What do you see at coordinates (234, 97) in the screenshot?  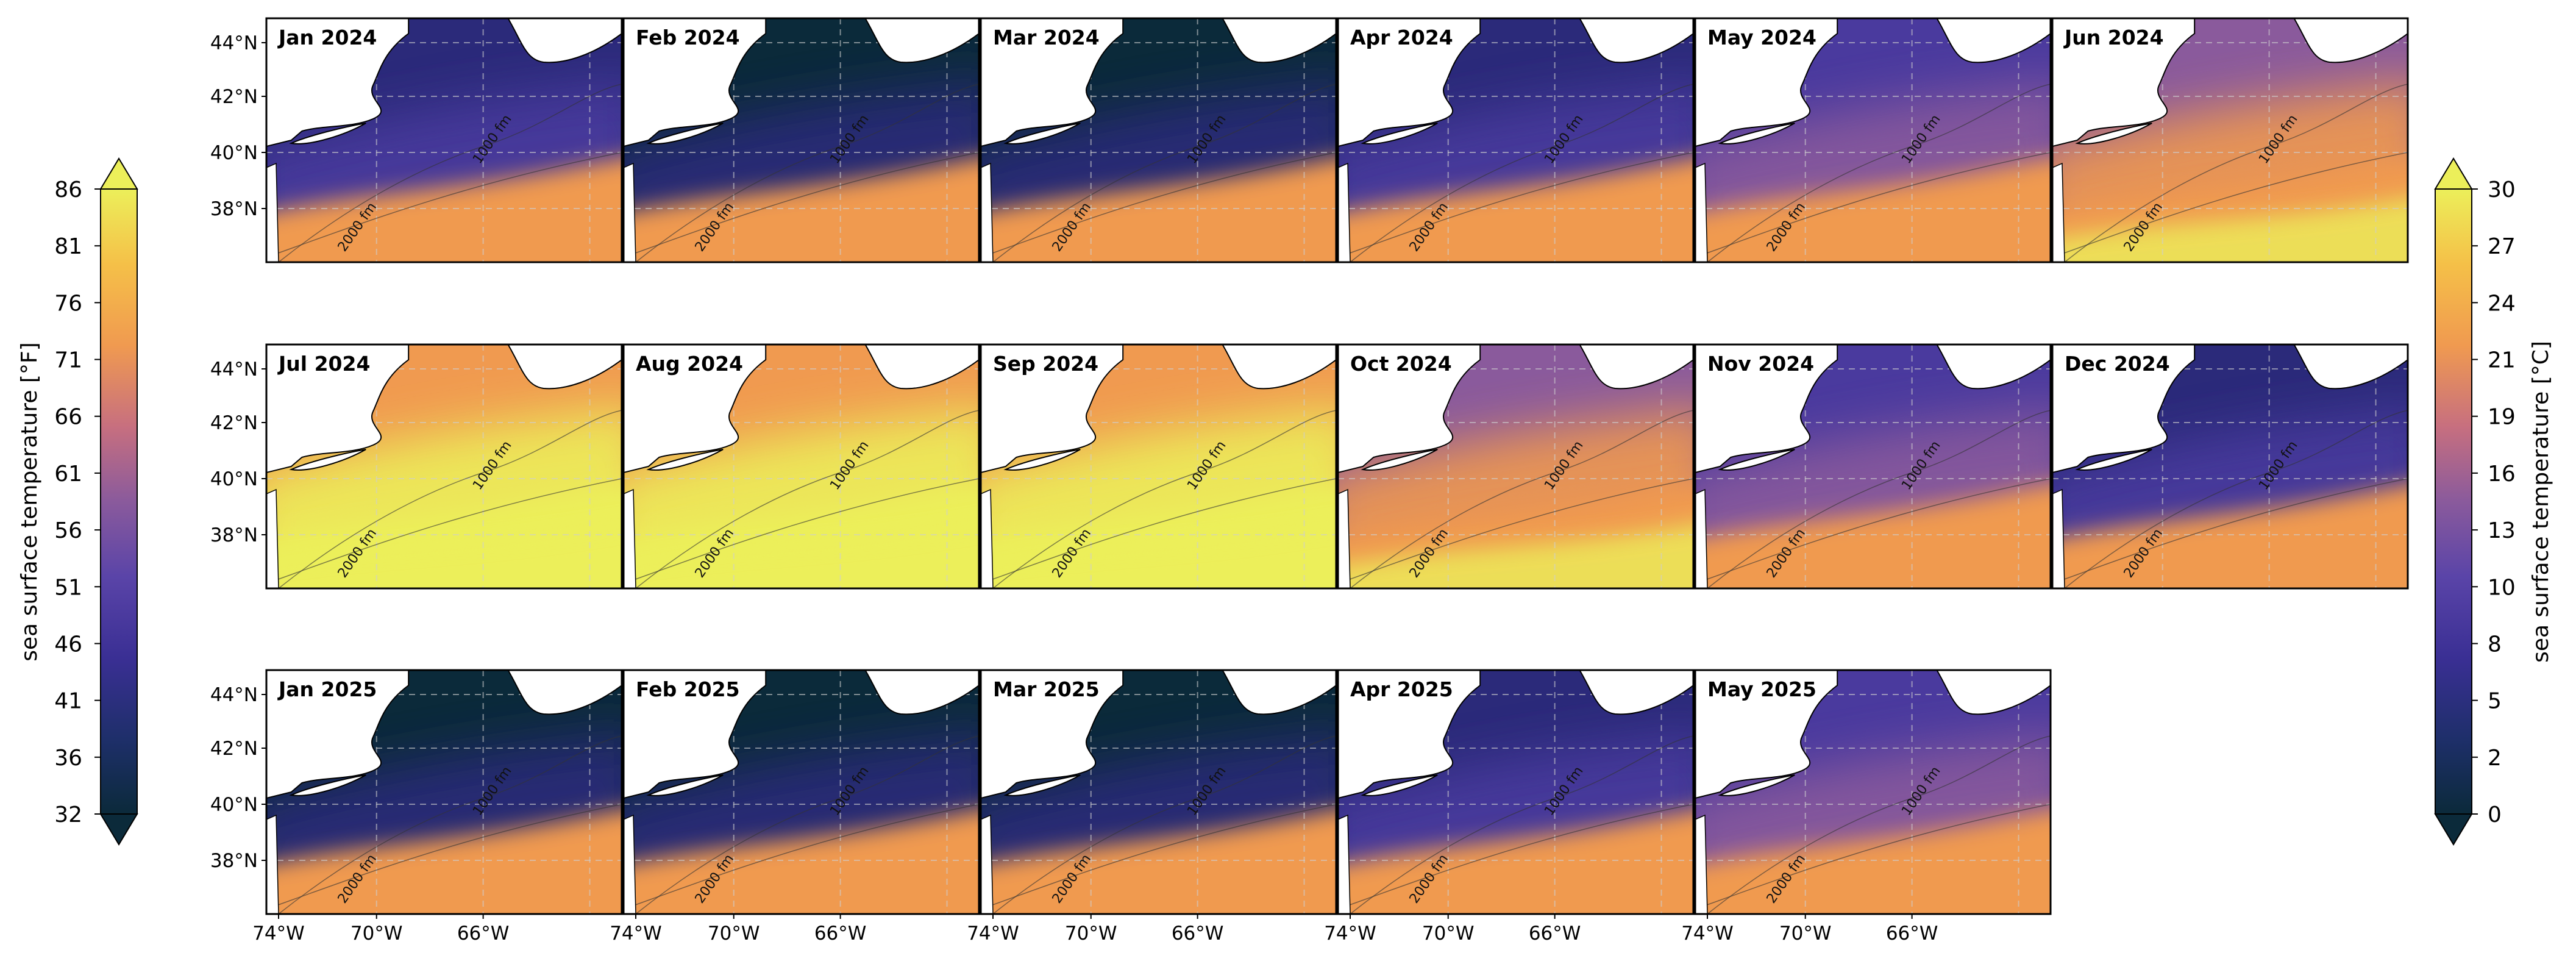 I see `lat-tick-label: 42°N` at bounding box center [234, 97].